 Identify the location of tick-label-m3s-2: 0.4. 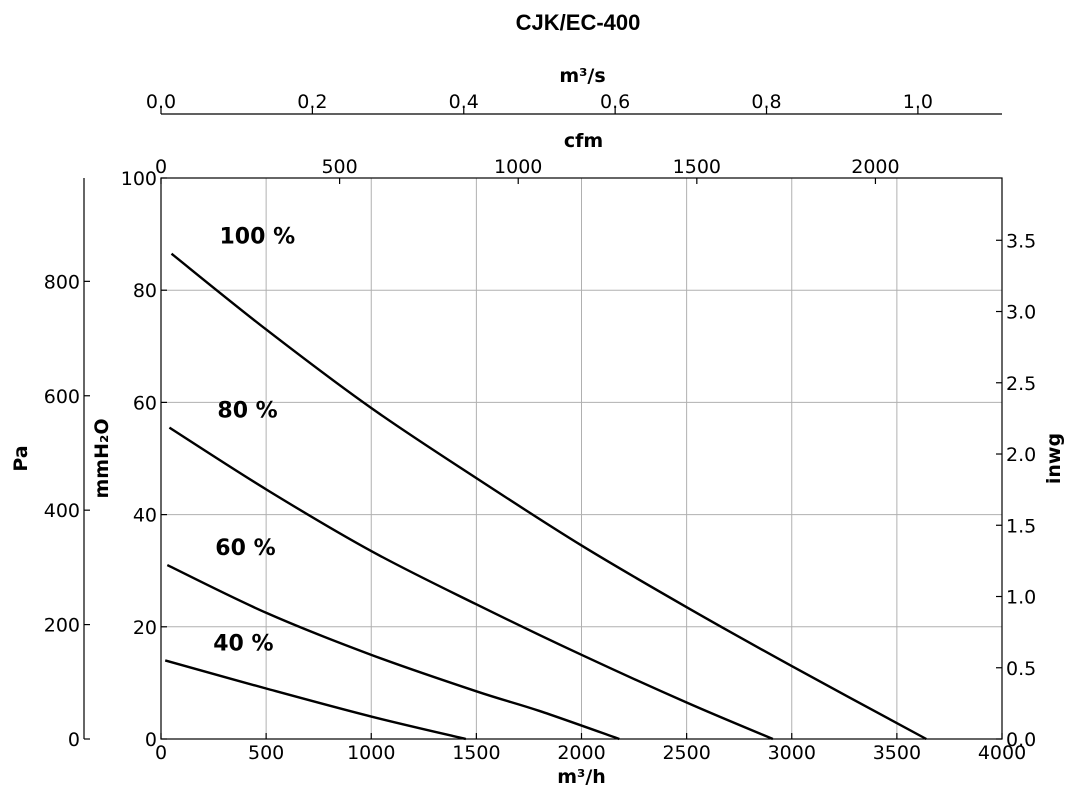
(464, 102).